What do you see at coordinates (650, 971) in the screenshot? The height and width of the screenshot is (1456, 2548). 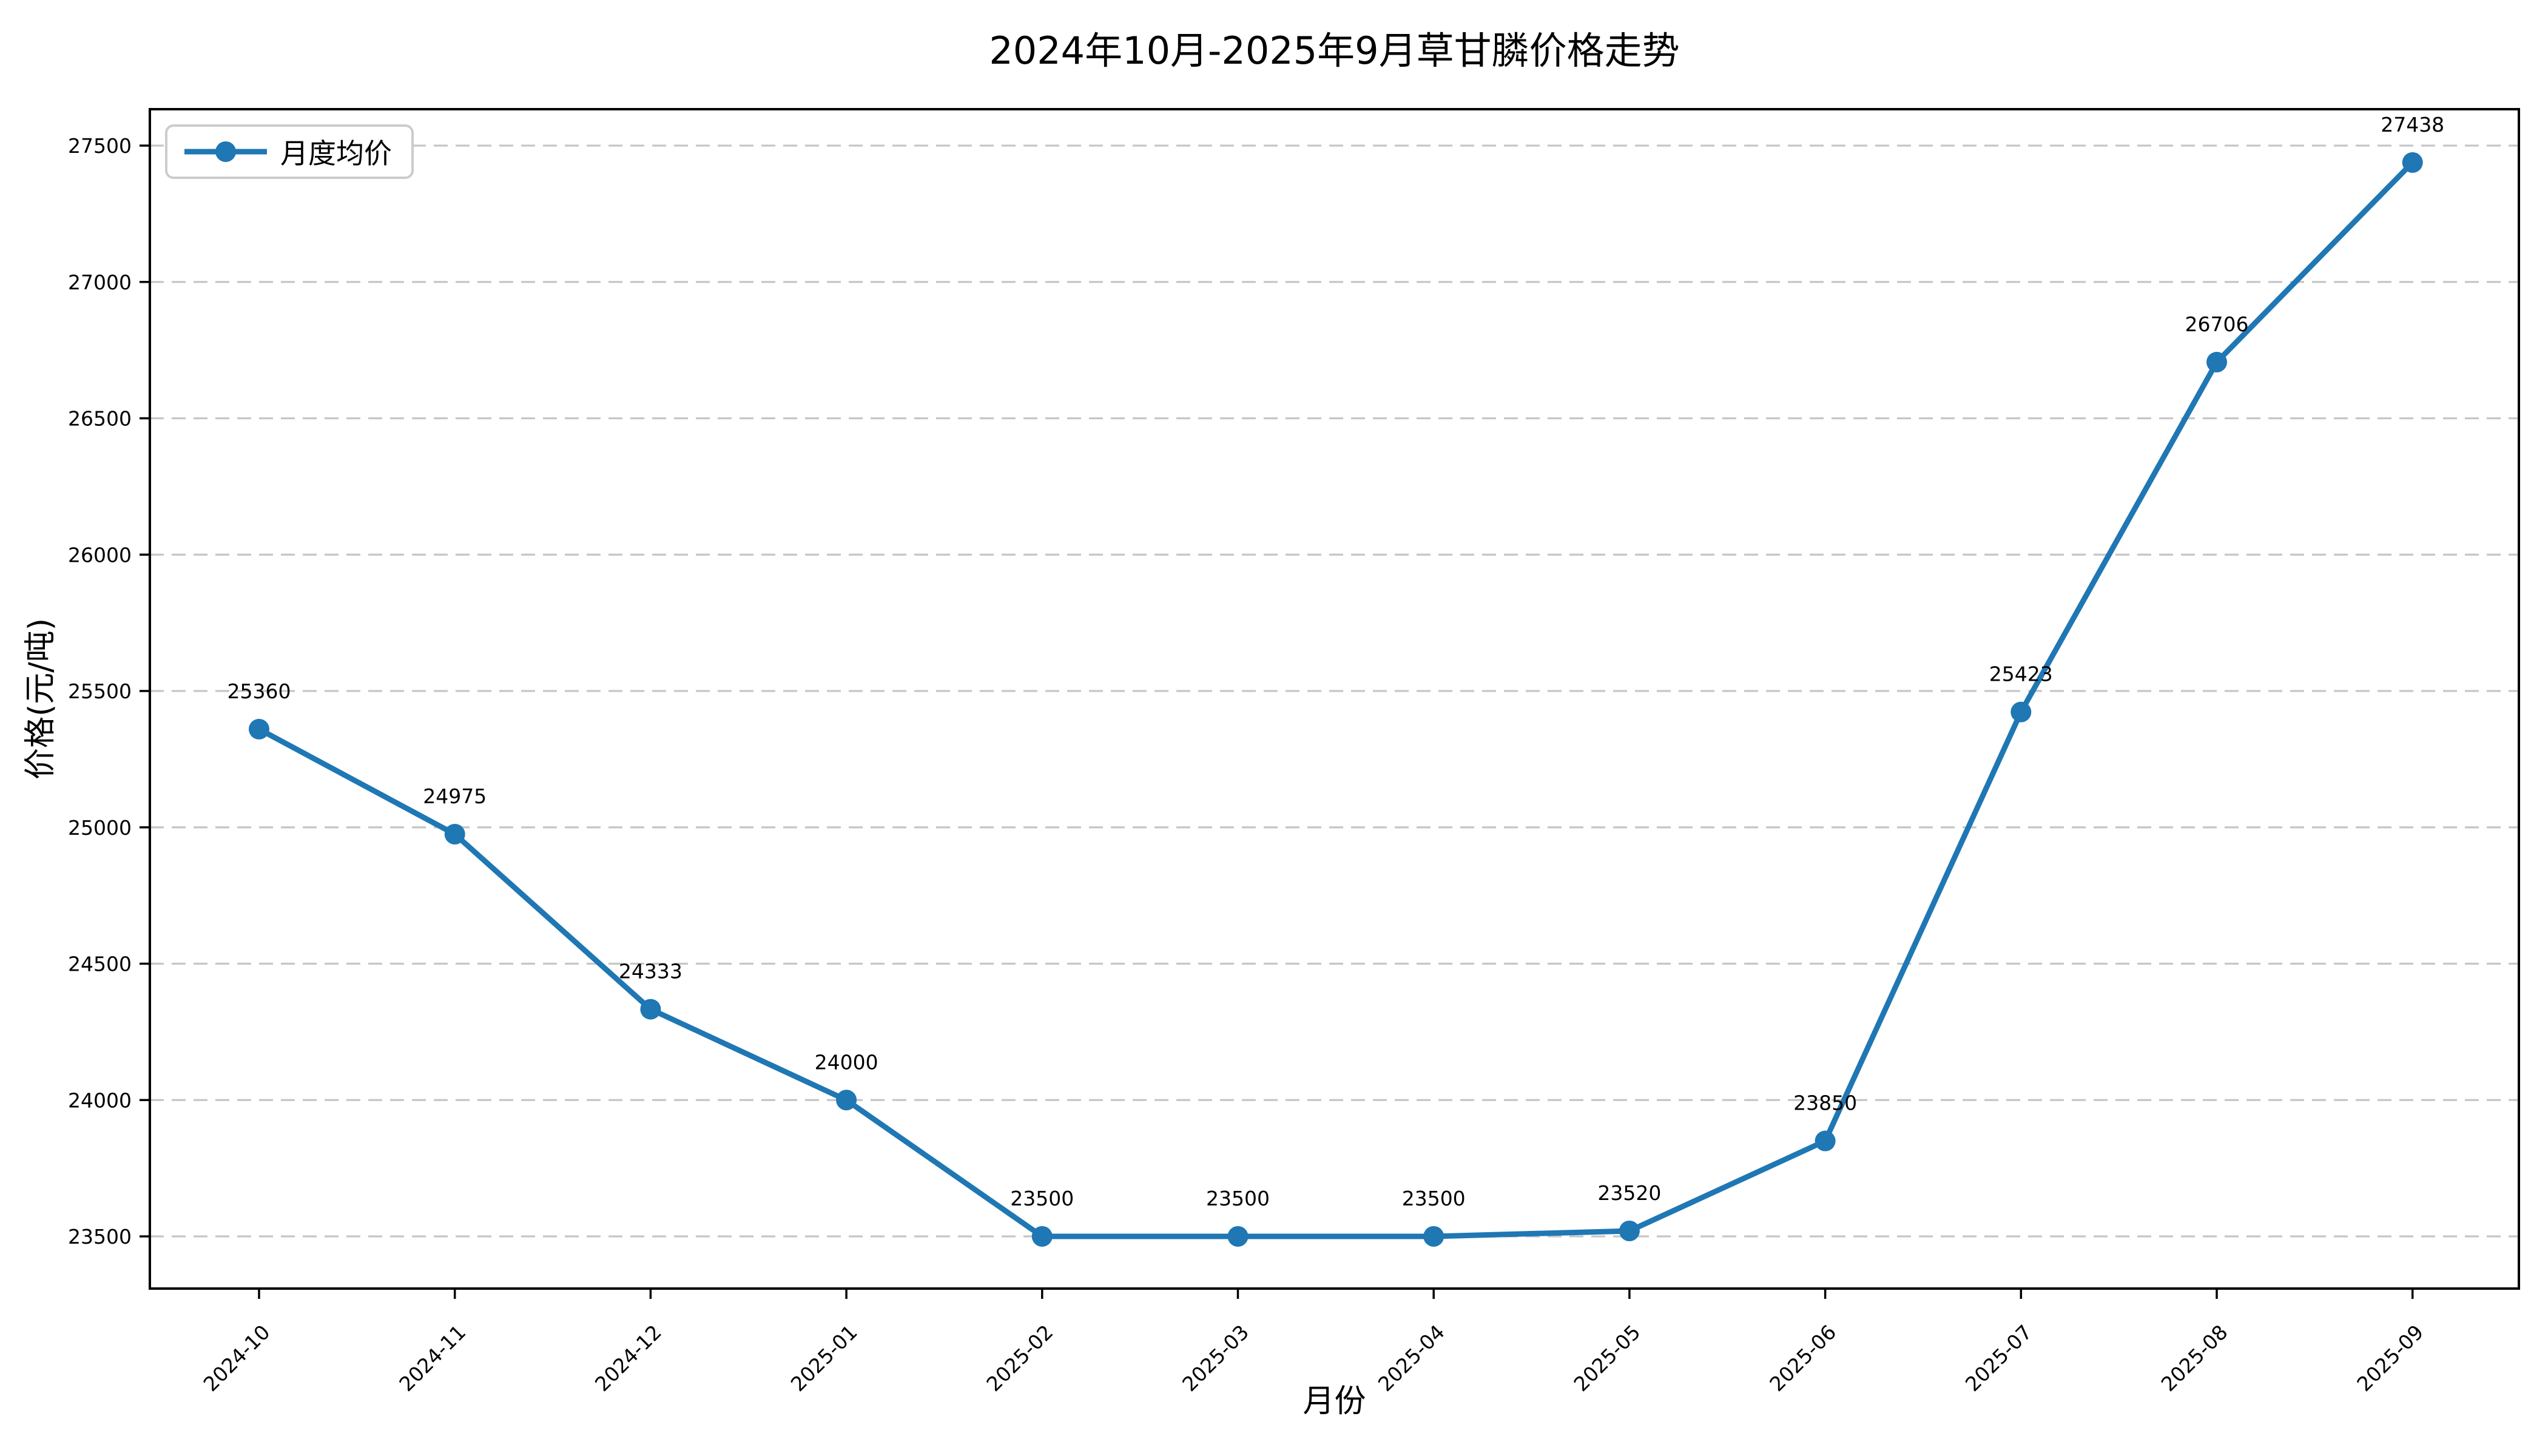 I see `data-point-label: 24333` at bounding box center [650, 971].